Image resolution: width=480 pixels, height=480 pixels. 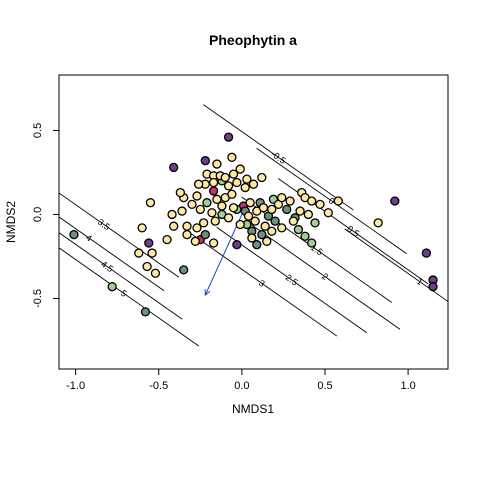 What do you see at coordinates (38, 214) in the screenshot?
I see `y-tick-label: 0.0` at bounding box center [38, 214].